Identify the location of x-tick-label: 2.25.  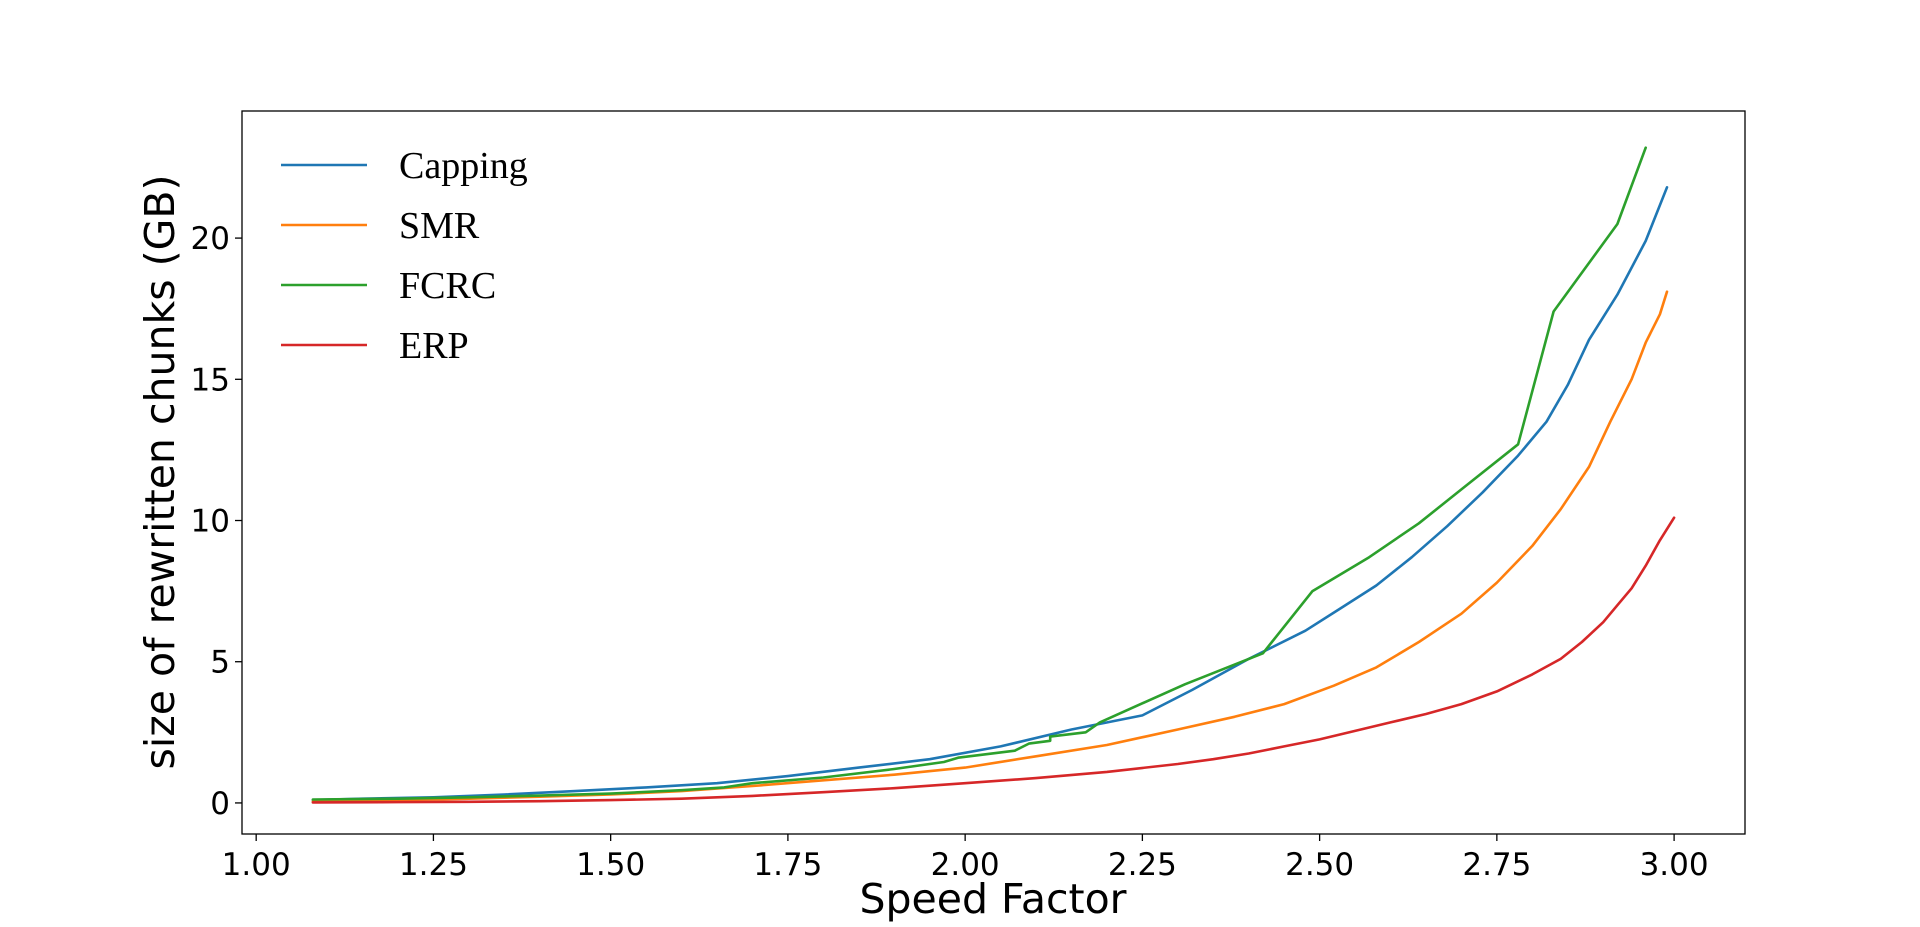
(1142, 865).